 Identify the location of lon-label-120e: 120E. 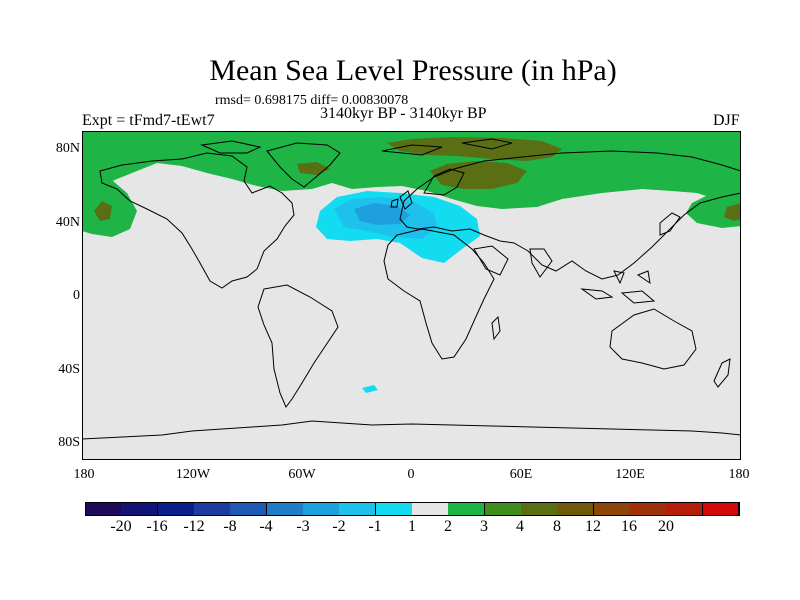
(630, 474).